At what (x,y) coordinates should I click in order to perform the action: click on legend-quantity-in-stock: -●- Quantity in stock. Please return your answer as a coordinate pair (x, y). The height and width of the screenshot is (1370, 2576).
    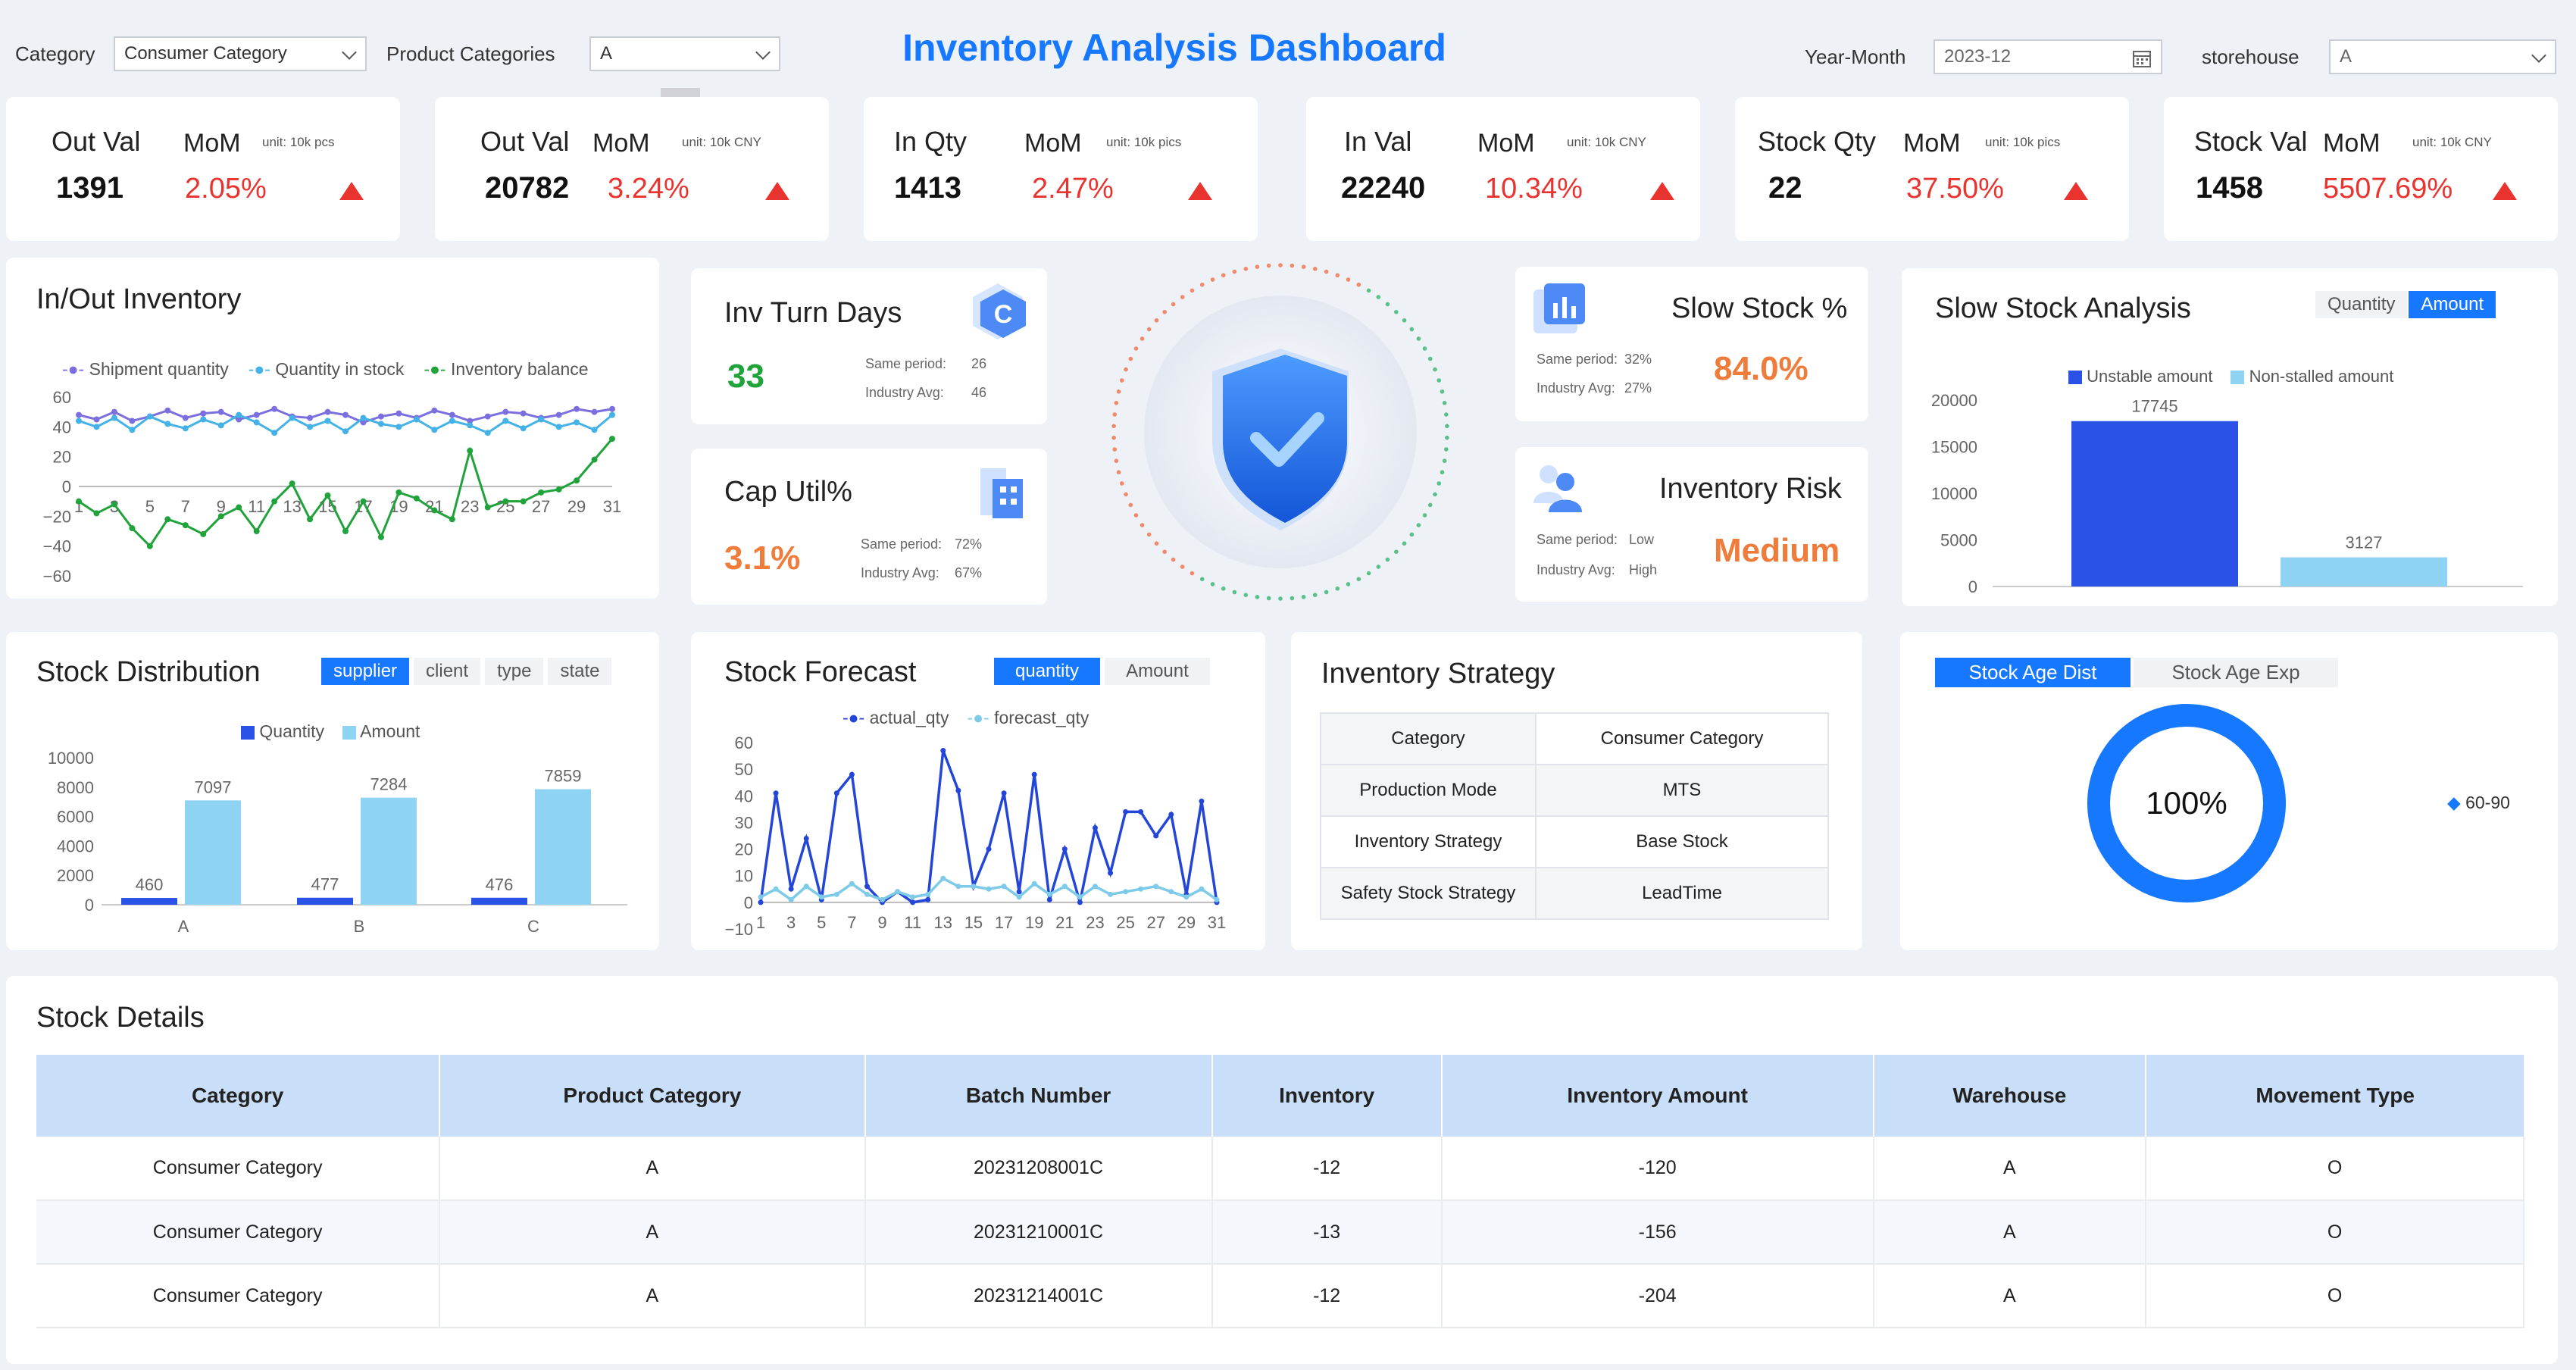
    Looking at the image, I should click on (326, 369).